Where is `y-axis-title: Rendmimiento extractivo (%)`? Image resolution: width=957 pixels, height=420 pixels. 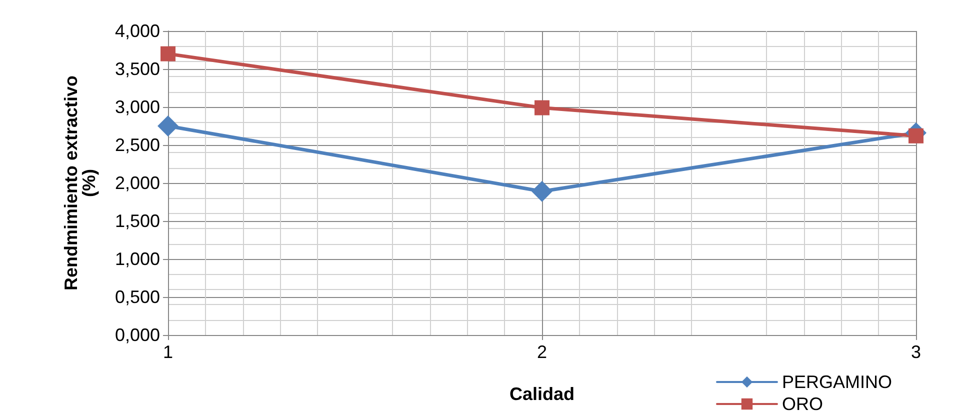
y-axis-title: Rendmimiento extractivo (%) is located at coordinates (80, 183).